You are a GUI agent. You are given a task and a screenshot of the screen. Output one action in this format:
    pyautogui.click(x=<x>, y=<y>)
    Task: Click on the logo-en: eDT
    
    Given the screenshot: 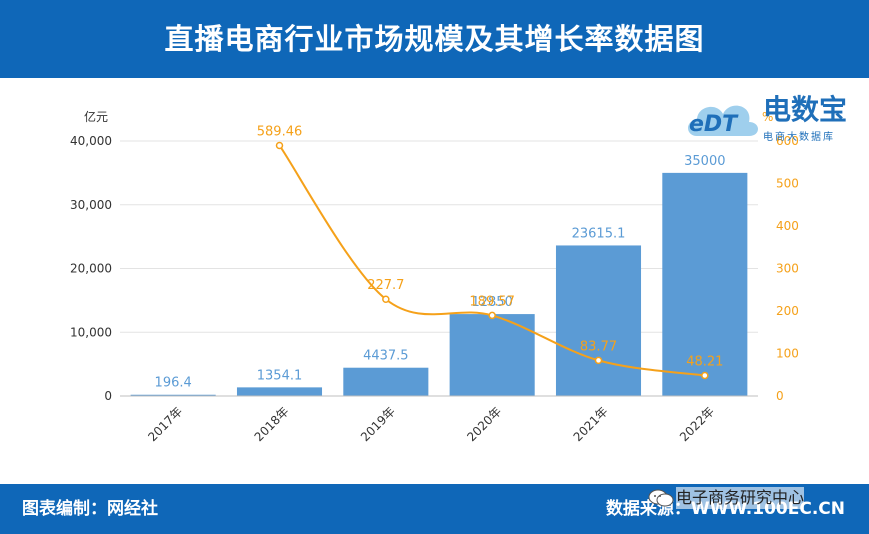 What is the action you would take?
    pyautogui.click(x=713, y=124)
    